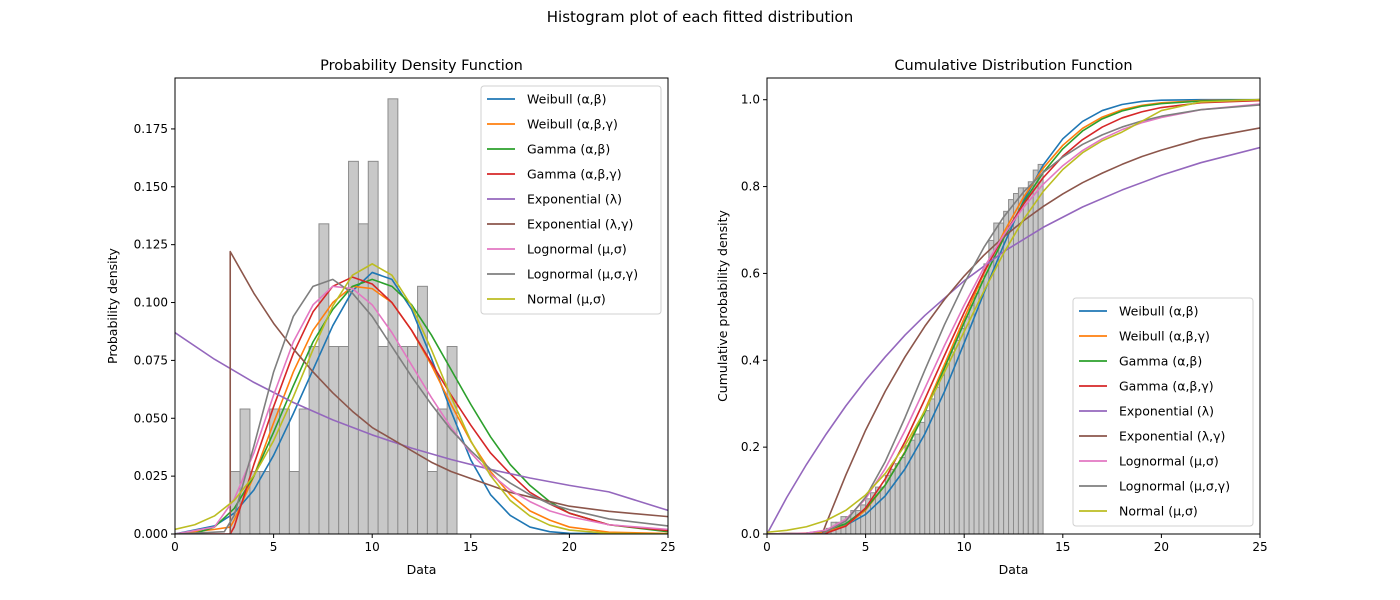 This screenshot has width=1400, height=600. Describe the element at coordinates (151, 129) in the screenshot. I see `y-tick-label: 0.175` at that location.